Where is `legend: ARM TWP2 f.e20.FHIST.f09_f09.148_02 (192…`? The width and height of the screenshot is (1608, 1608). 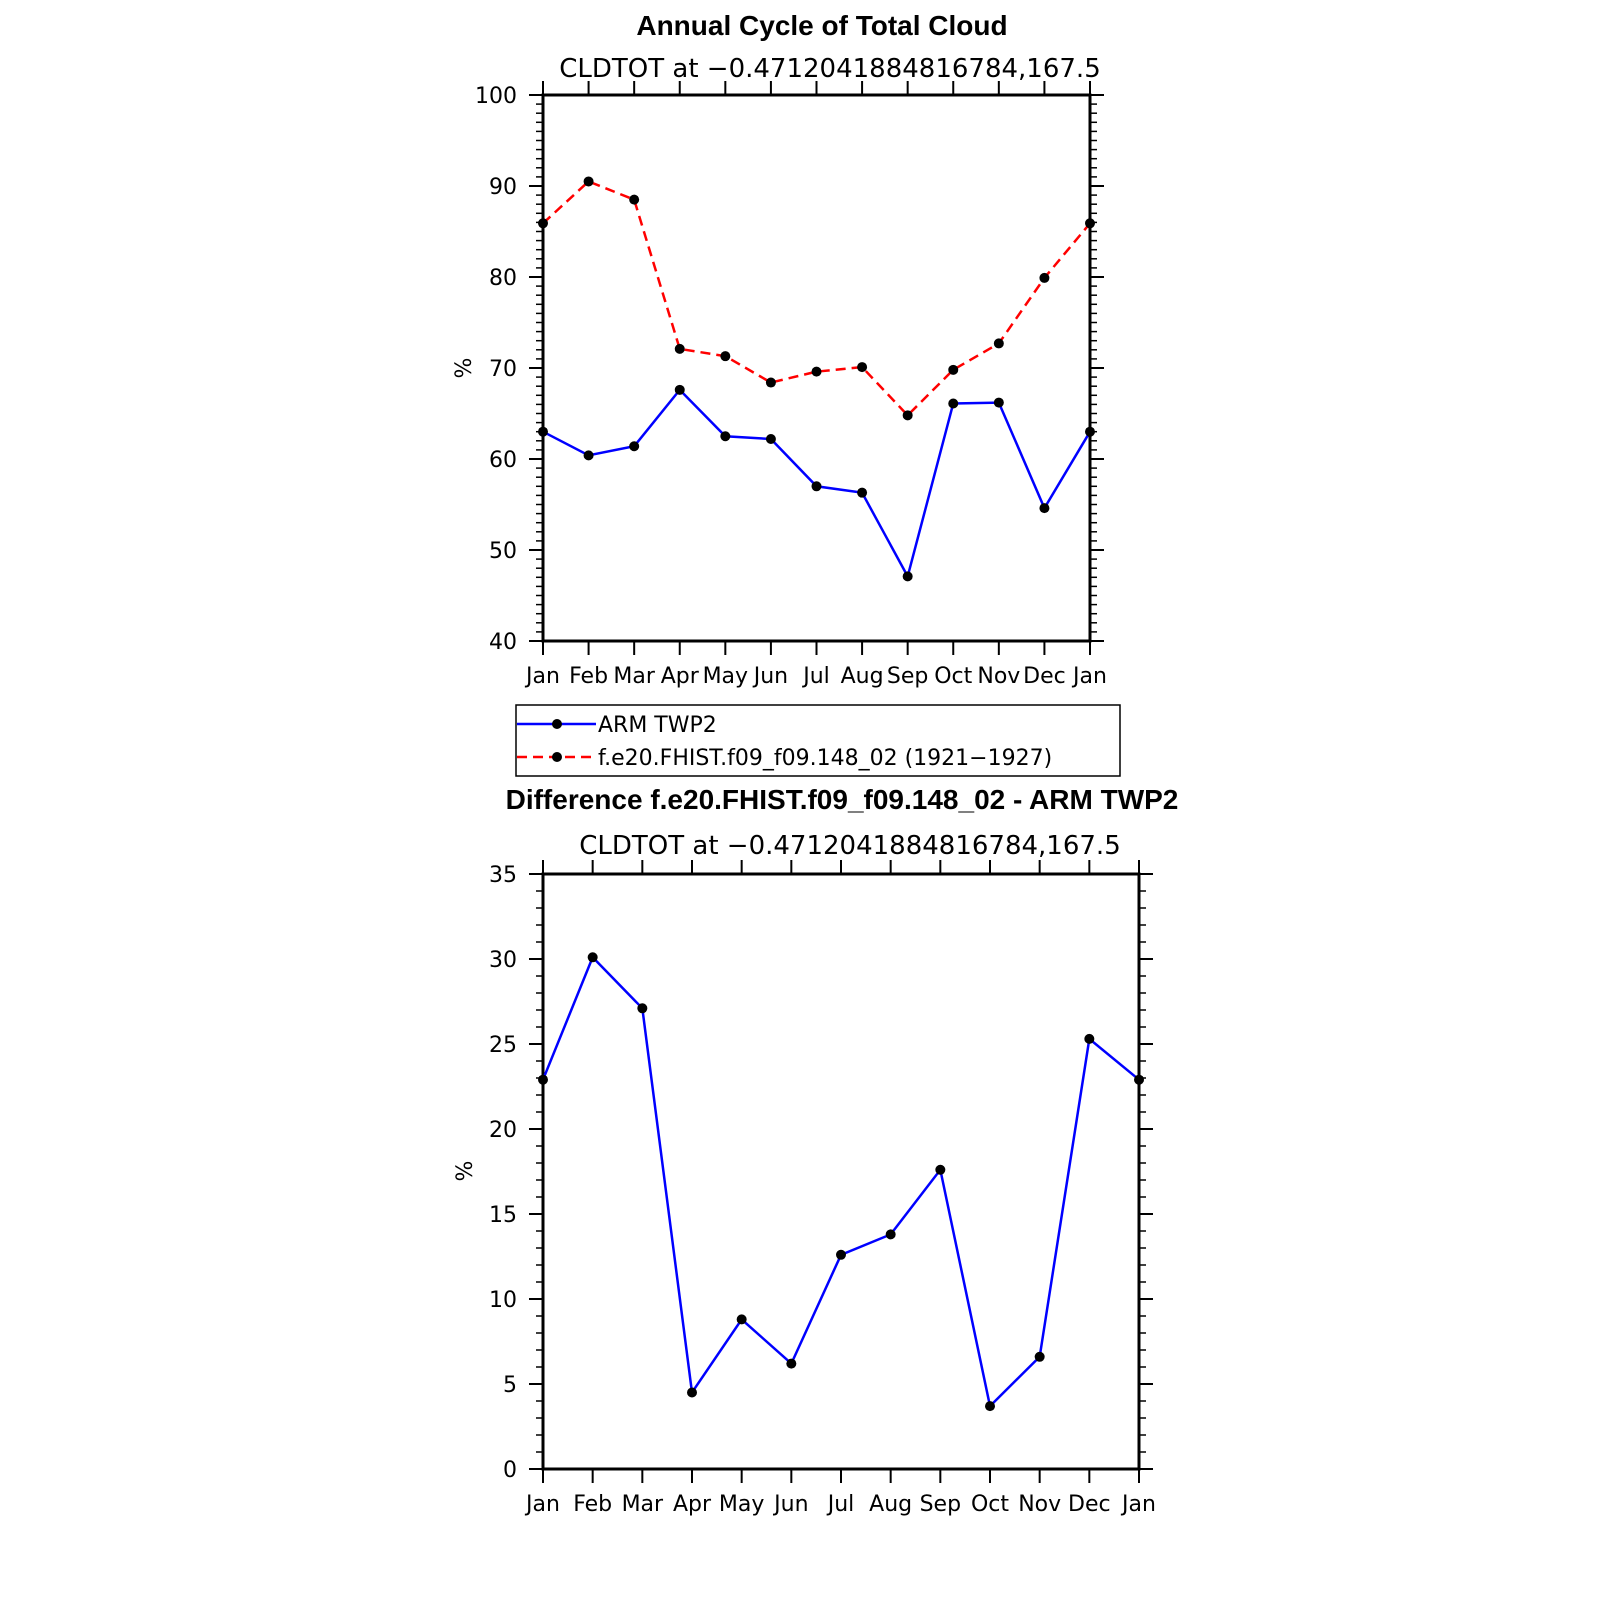
legend: ARM TWP2 f.e20.FHIST.f09_f09.148_02 (192… is located at coordinates (818, 740).